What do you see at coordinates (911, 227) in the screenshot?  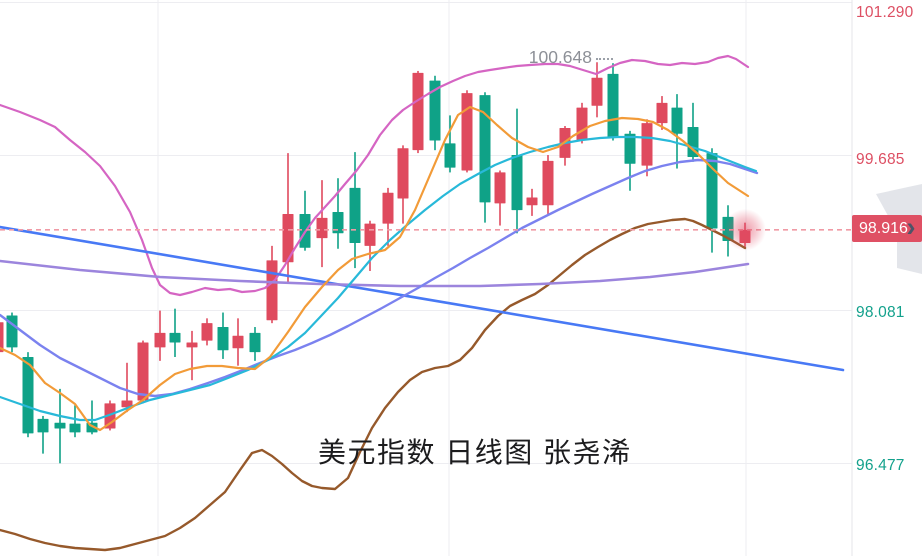 I see `collapse-axis-chevron-icon: ›` at bounding box center [911, 227].